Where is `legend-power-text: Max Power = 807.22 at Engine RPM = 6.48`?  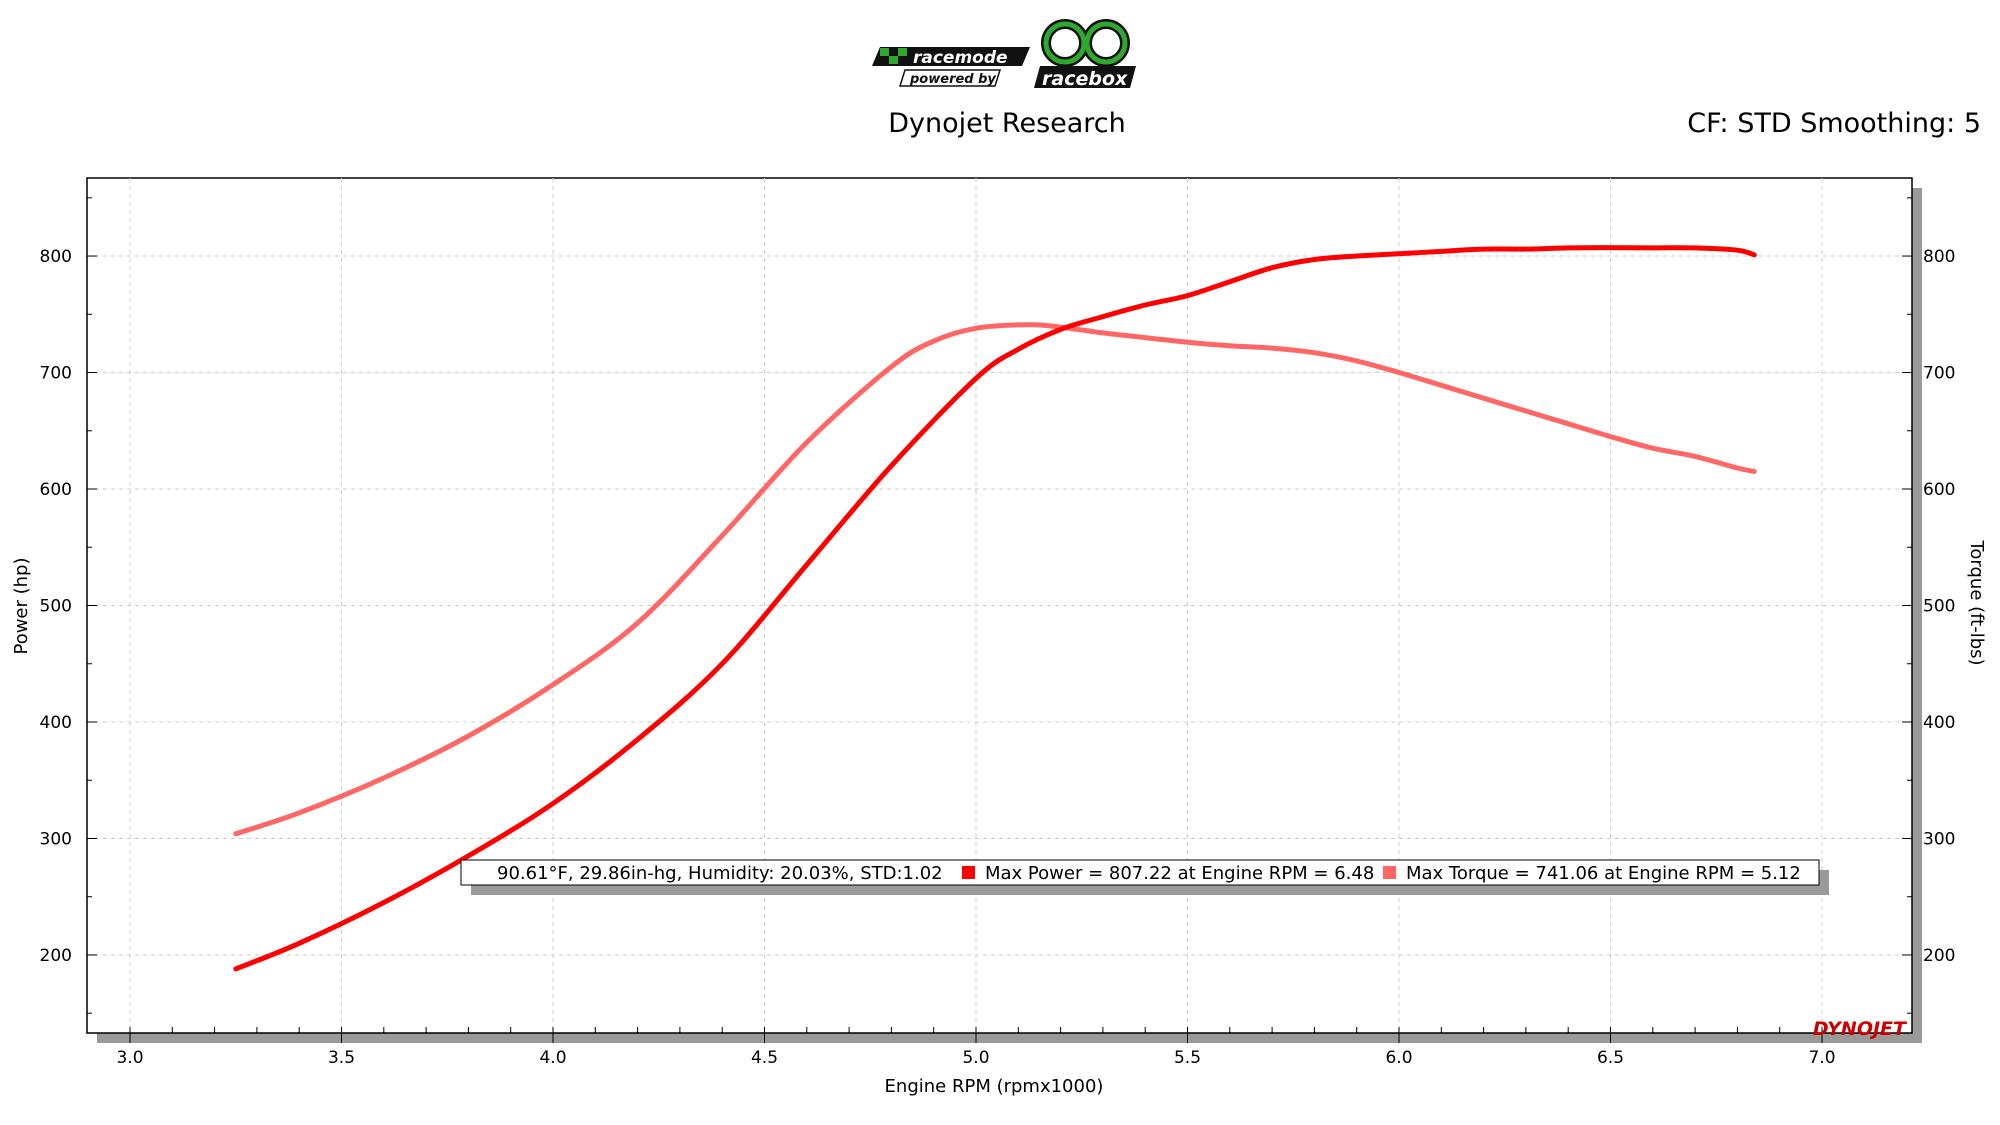 legend-power-text: Max Power = 807.22 at Engine RPM = 6.48 is located at coordinates (1179, 873).